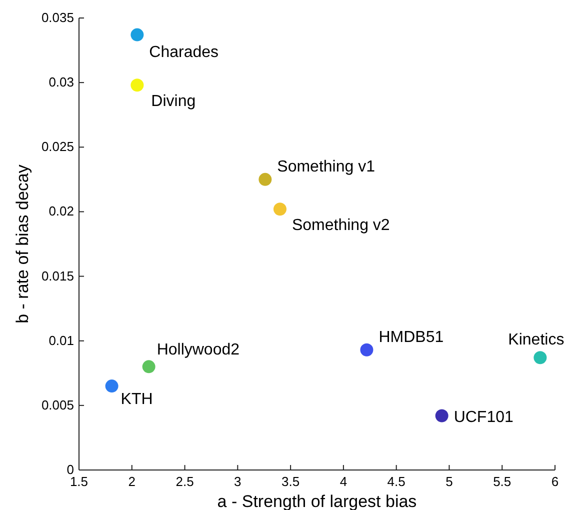 The image size is (568, 510). What do you see at coordinates (61, 340) in the screenshot?
I see `y-tick-label: 0.01` at bounding box center [61, 340].